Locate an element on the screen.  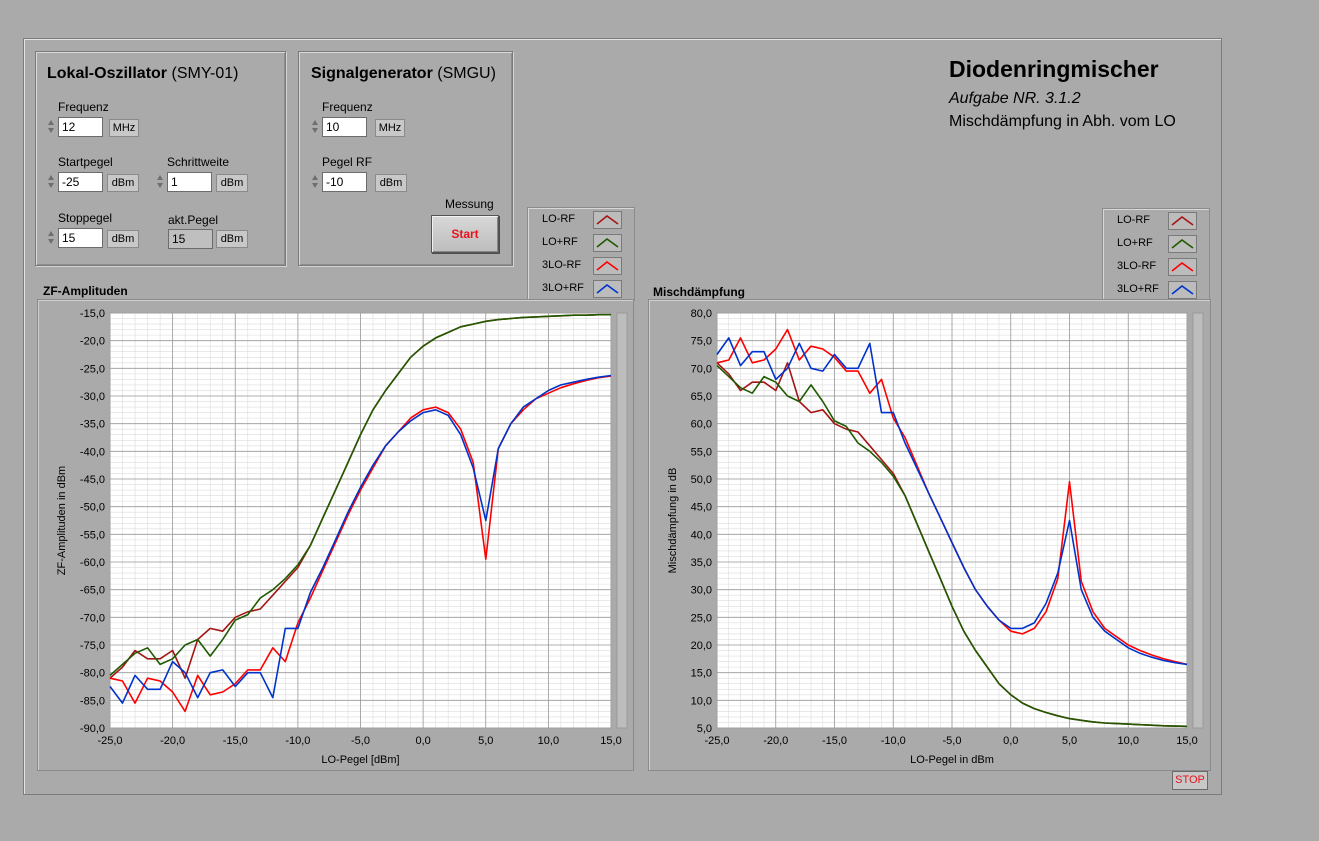
page-title: Diodenringmischer is located at coordinates (1054, 69).